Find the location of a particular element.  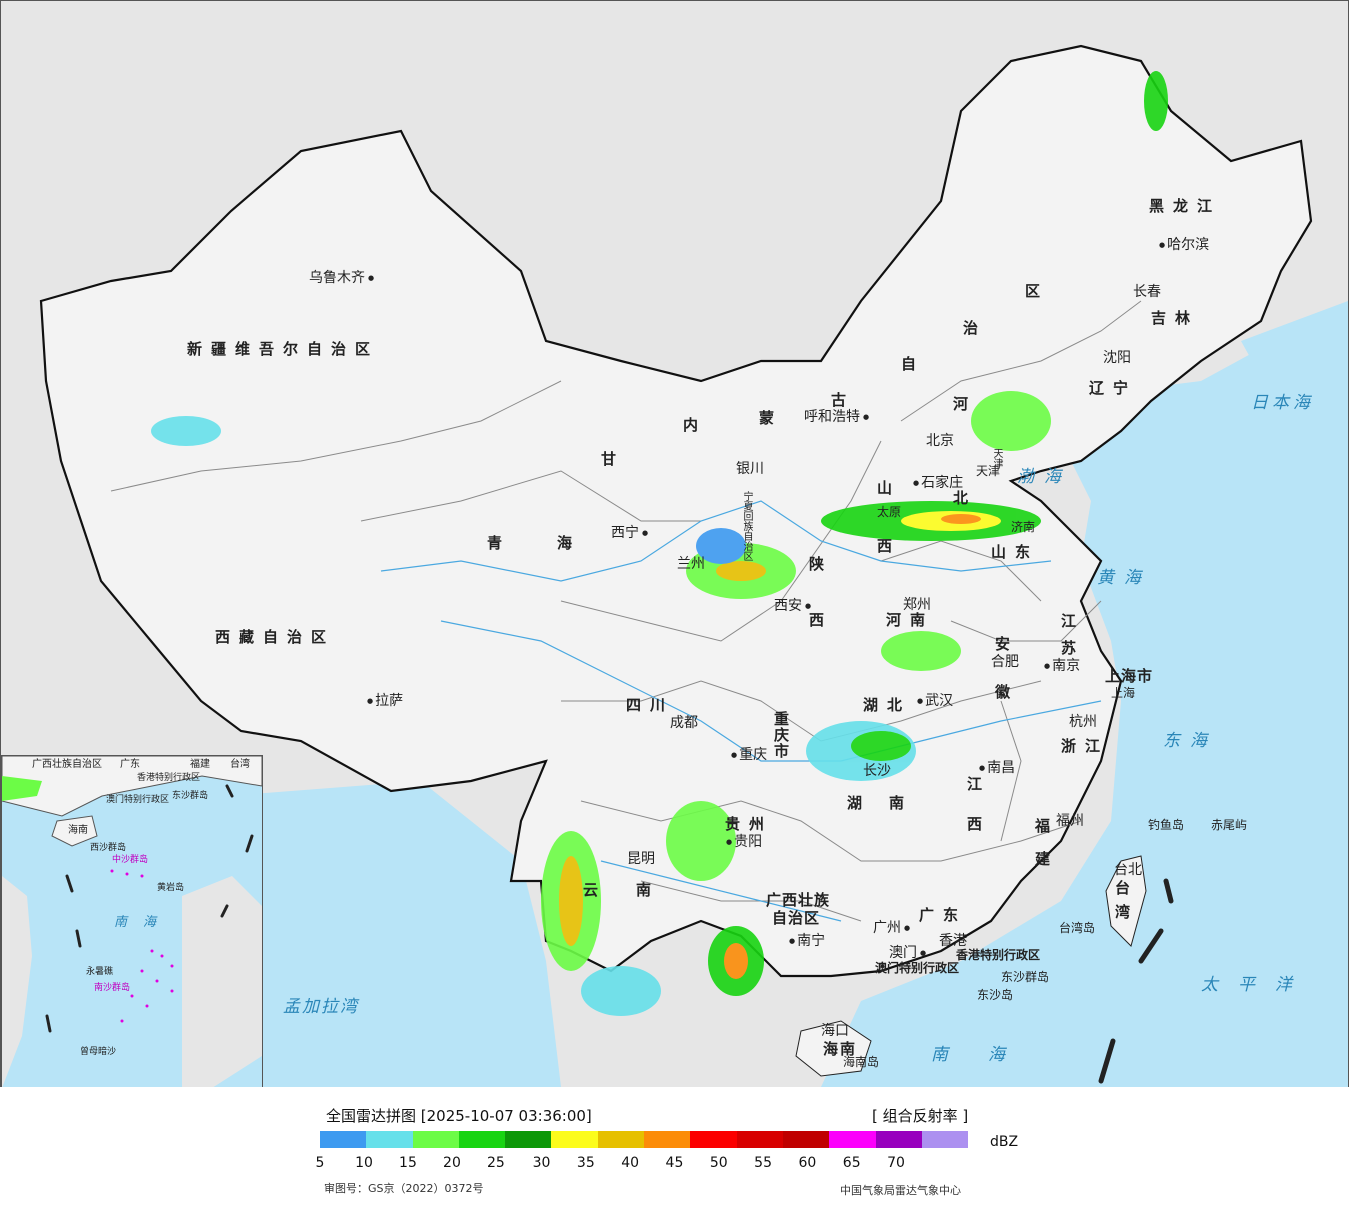

agency-name: 中国气象局雷达气象中心 is located at coordinates (900, 1190).